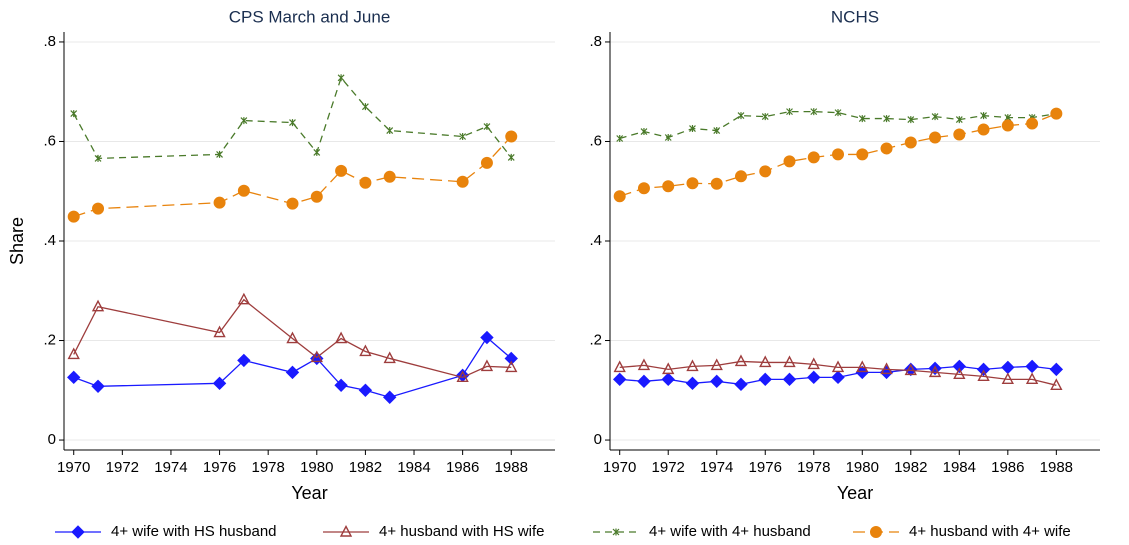  What do you see at coordinates (910, 467) in the screenshot?
I see `x-tick-label: 1982` at bounding box center [910, 467].